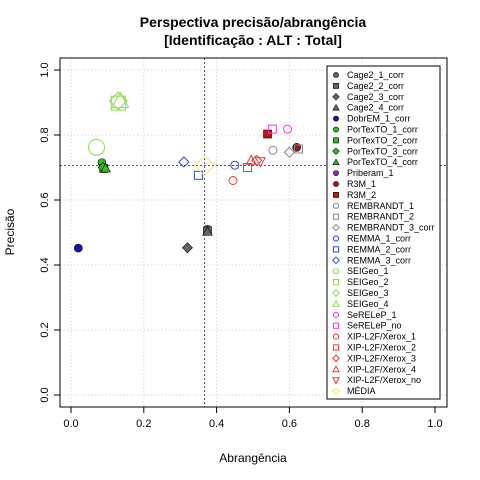  I want to click on legend-label: XIP-L2F/Xerox_no, so click(384, 380).